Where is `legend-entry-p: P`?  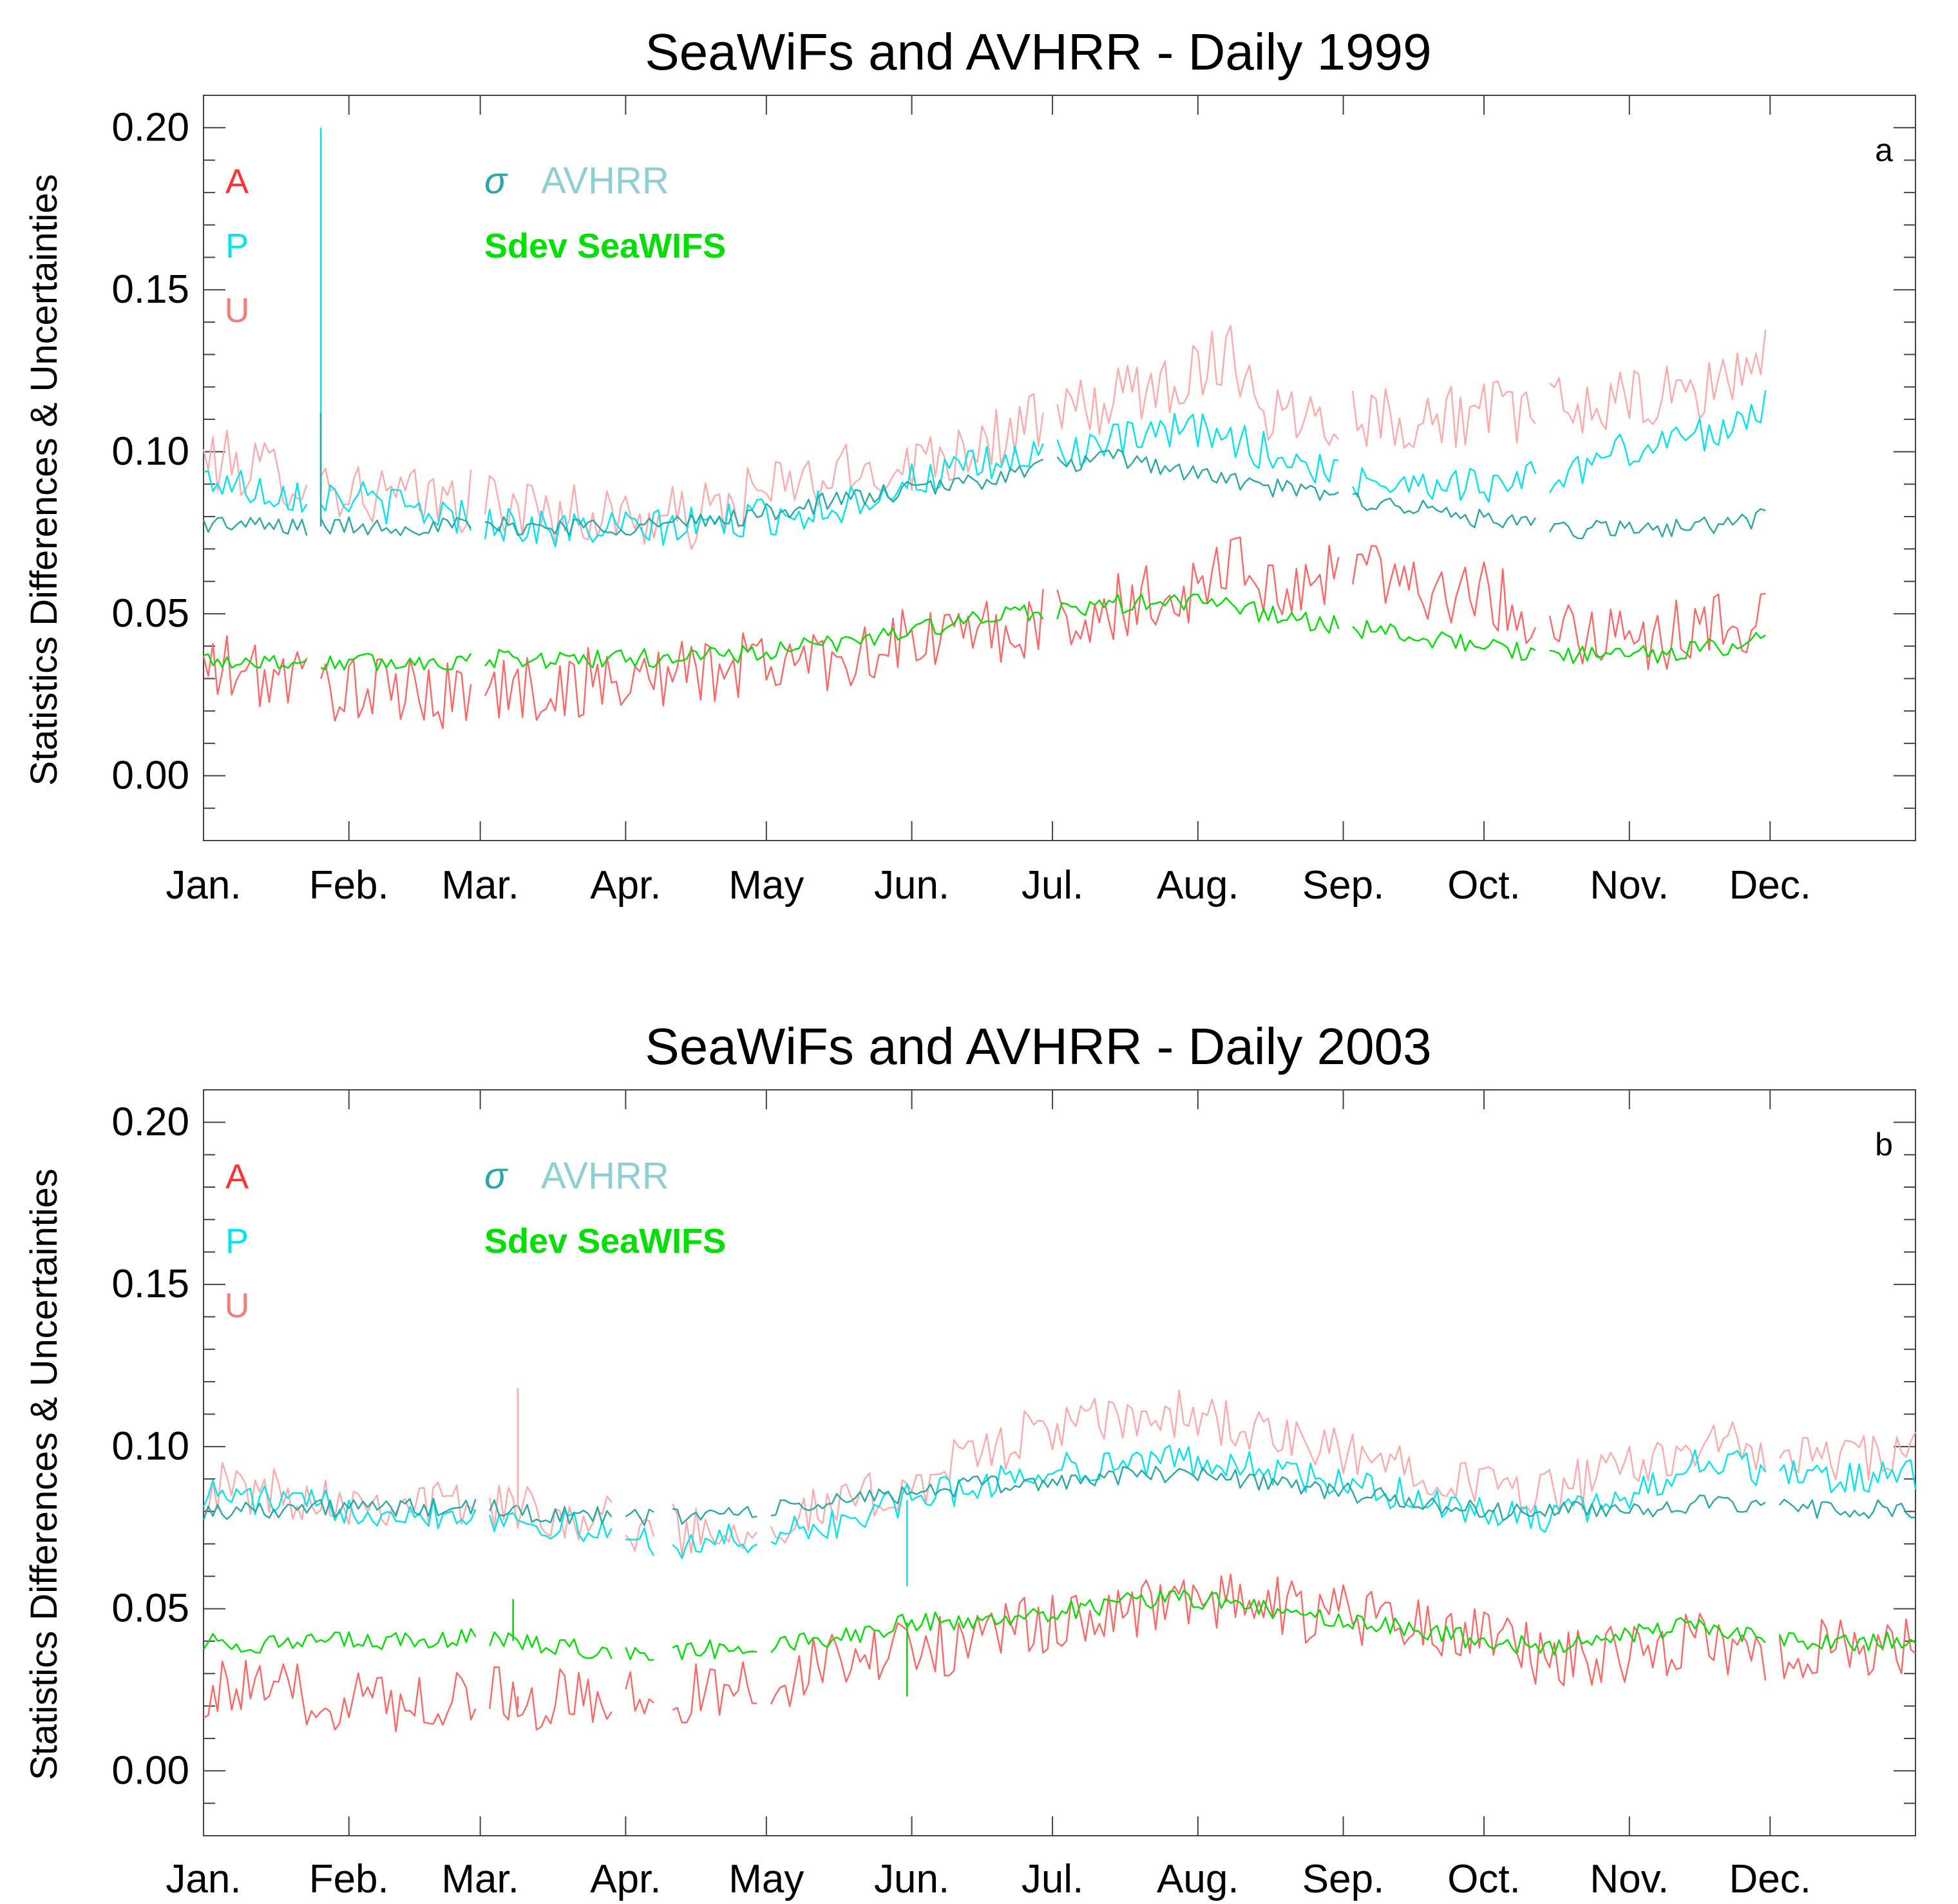
legend-entry-p: P is located at coordinates (237, 1241).